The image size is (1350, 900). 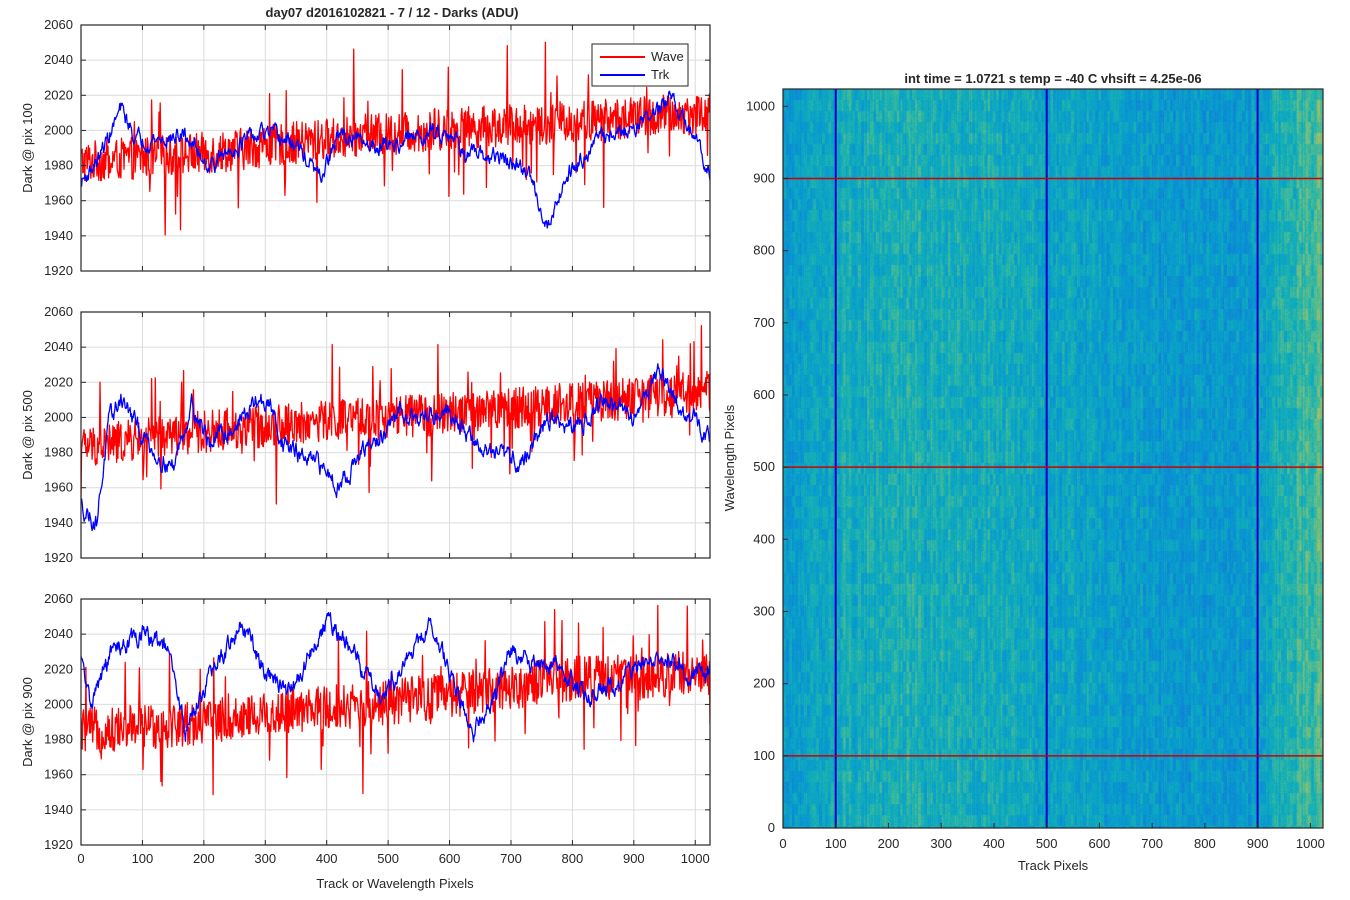 What do you see at coordinates (388, 858) in the screenshot?
I see `x-tick-label: 500` at bounding box center [388, 858].